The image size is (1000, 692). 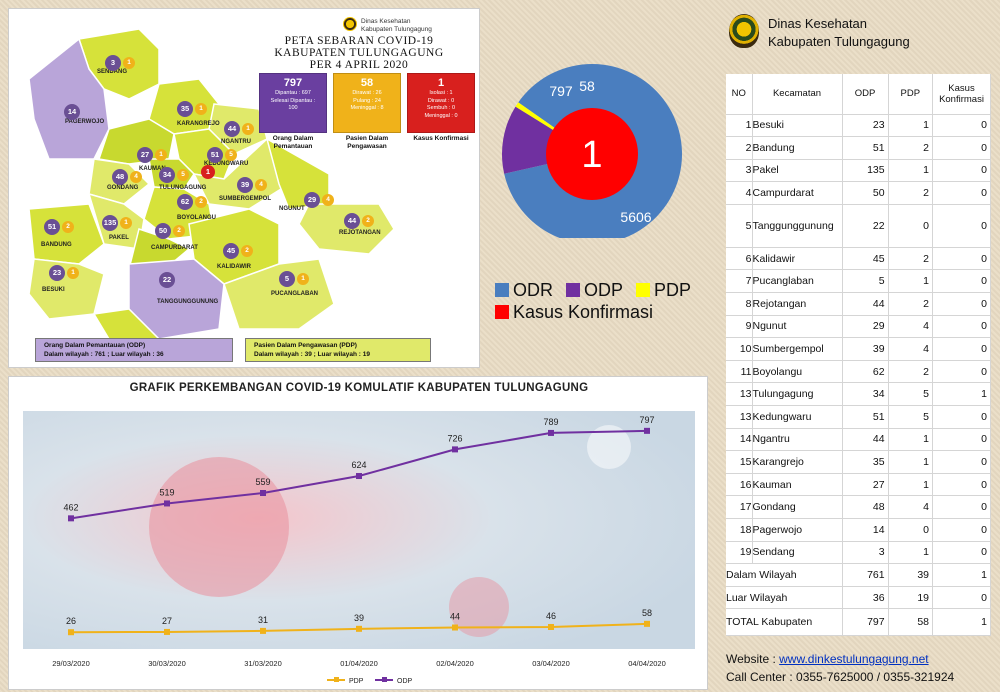 What do you see at coordinates (739, 553) in the screenshot?
I see `cell-no: 19` at bounding box center [739, 553].